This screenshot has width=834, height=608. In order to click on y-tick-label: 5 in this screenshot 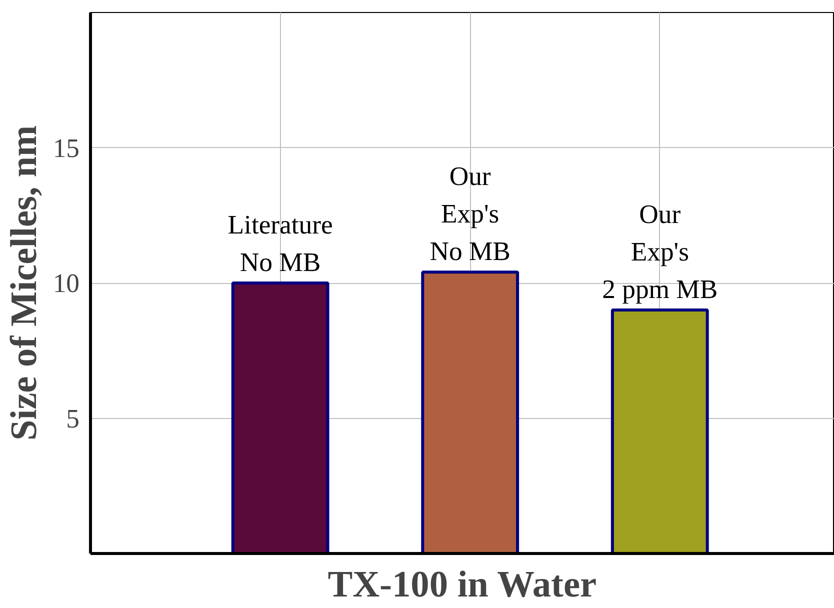, I will do `click(73, 418)`.